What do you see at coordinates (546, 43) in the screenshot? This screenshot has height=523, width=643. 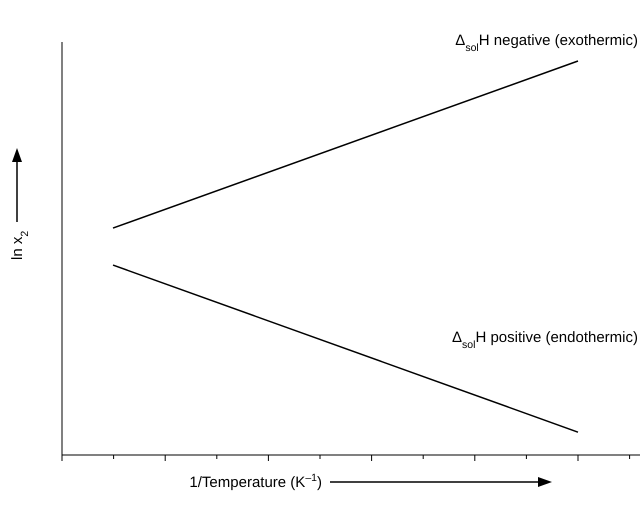 I see `series-label: Δ$_{sol}$H negative (exothermic)` at bounding box center [546, 43].